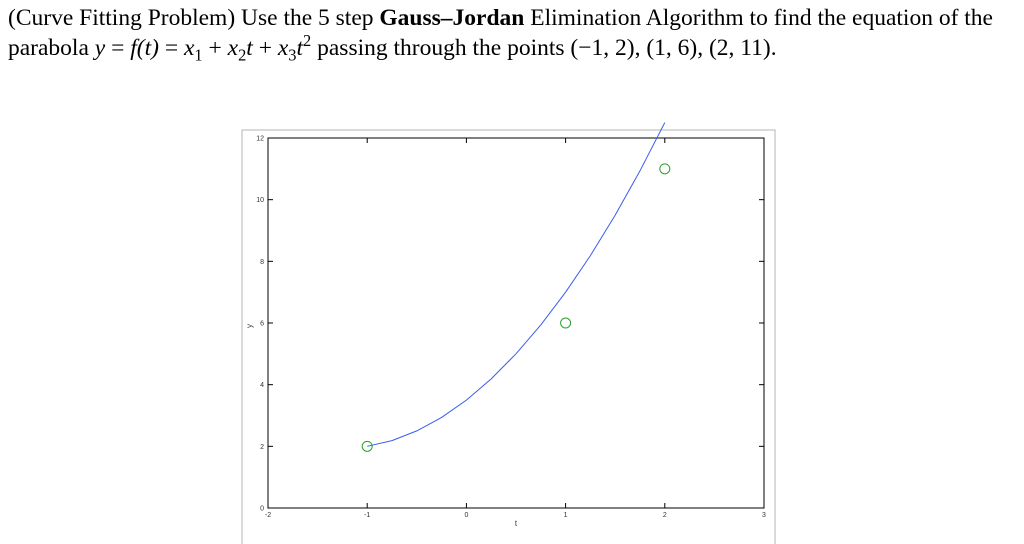  I want to click on problem-end: ., so click(773, 47).